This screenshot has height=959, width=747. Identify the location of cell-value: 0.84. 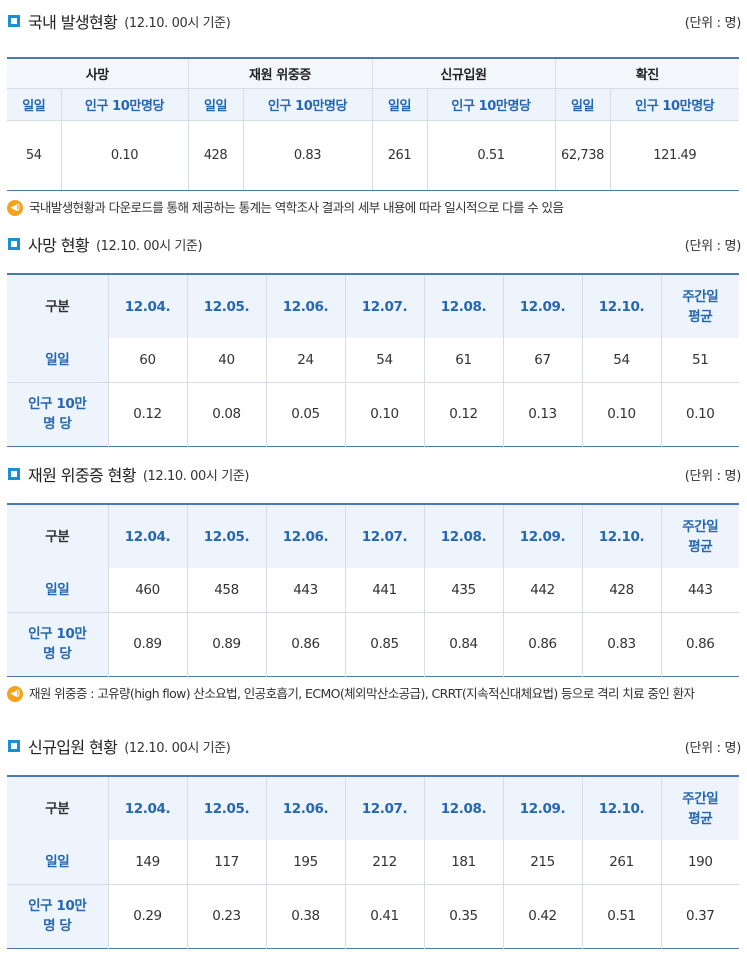
(463, 644).